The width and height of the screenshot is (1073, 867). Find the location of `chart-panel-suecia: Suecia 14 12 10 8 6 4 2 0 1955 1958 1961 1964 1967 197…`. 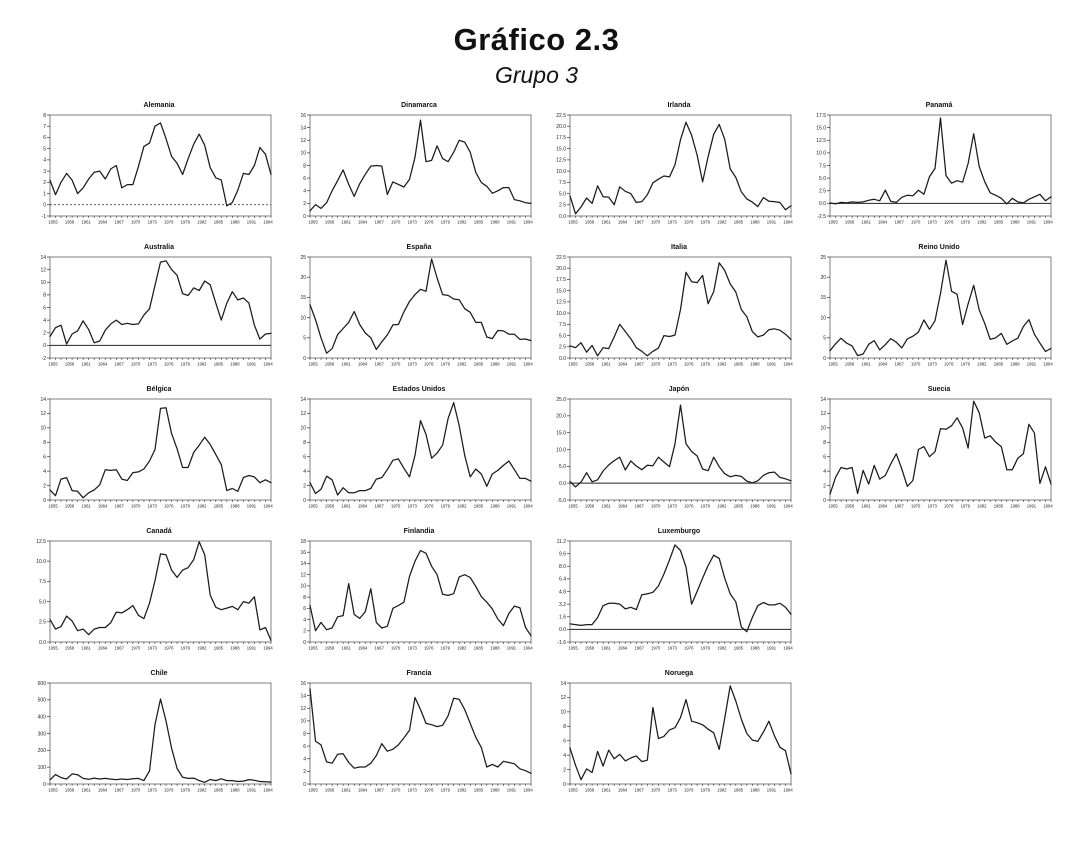

chart-panel-suecia: Suecia 14 12 10 8 6 4 2 0 1955 1958 1961 1964 1967 197… is located at coordinates (932, 452).